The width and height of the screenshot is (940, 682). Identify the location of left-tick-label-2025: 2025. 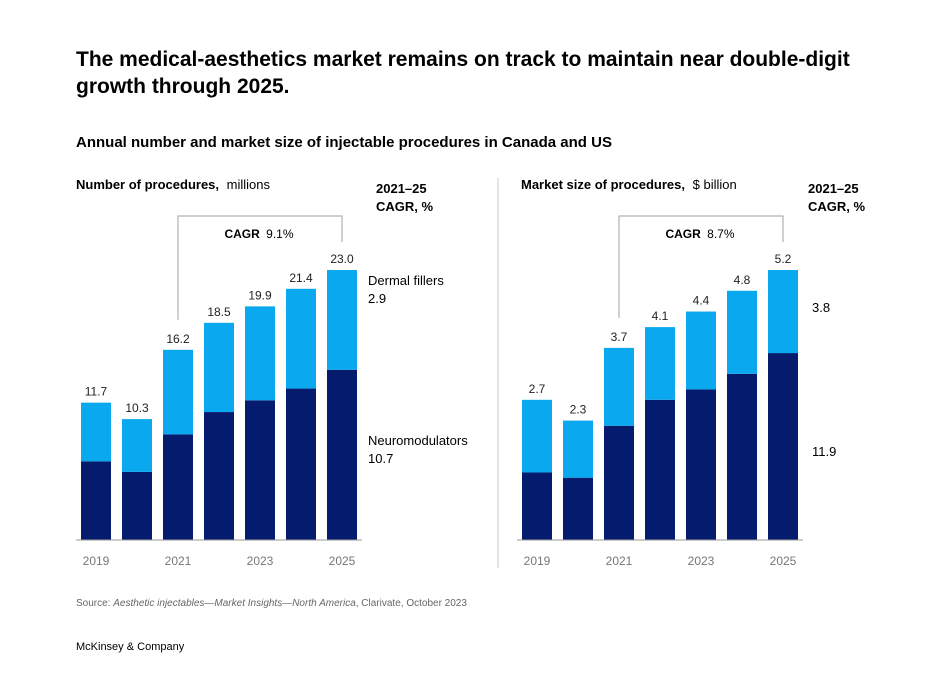
(342, 561).